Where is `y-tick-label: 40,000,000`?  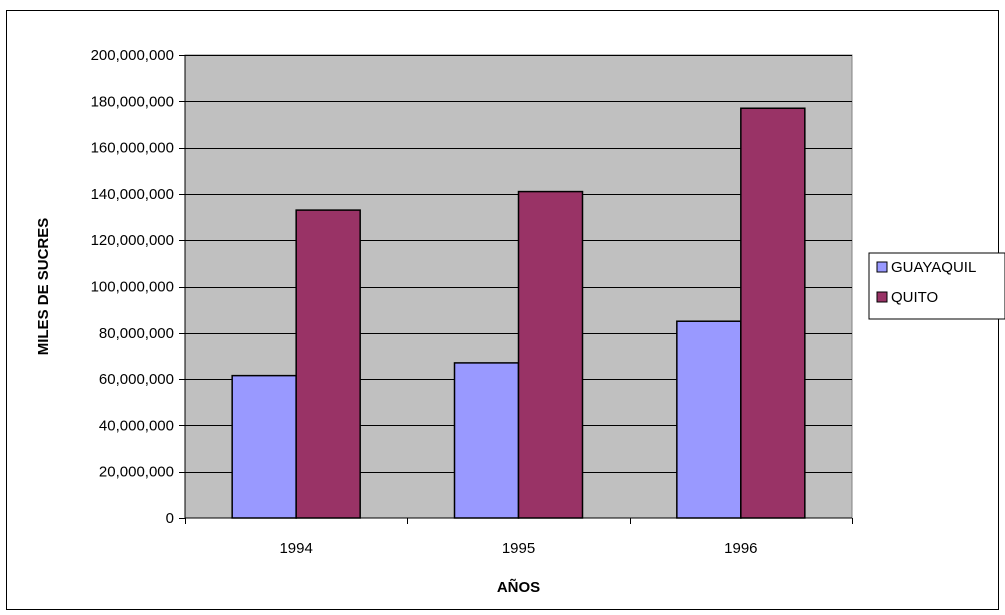
y-tick-label: 40,000,000 is located at coordinates (136, 425).